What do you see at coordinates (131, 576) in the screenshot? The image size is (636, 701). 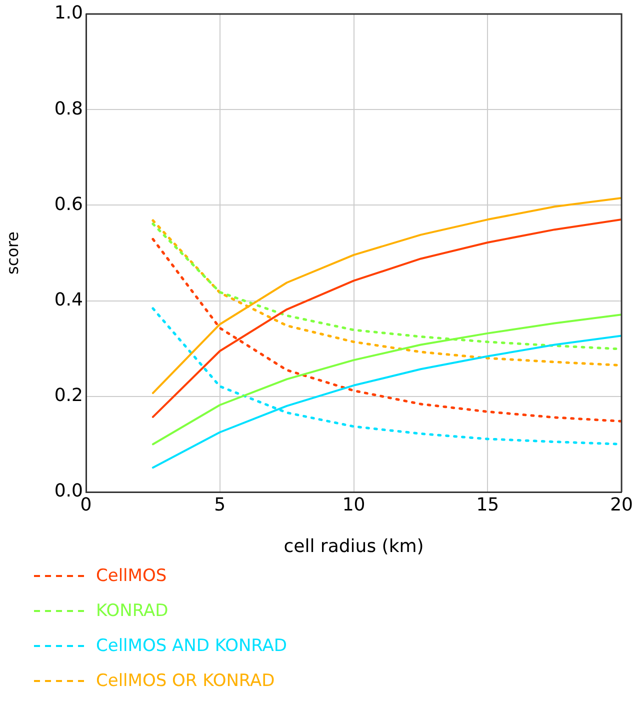 I see `legend-label: CellMOS` at bounding box center [131, 576].